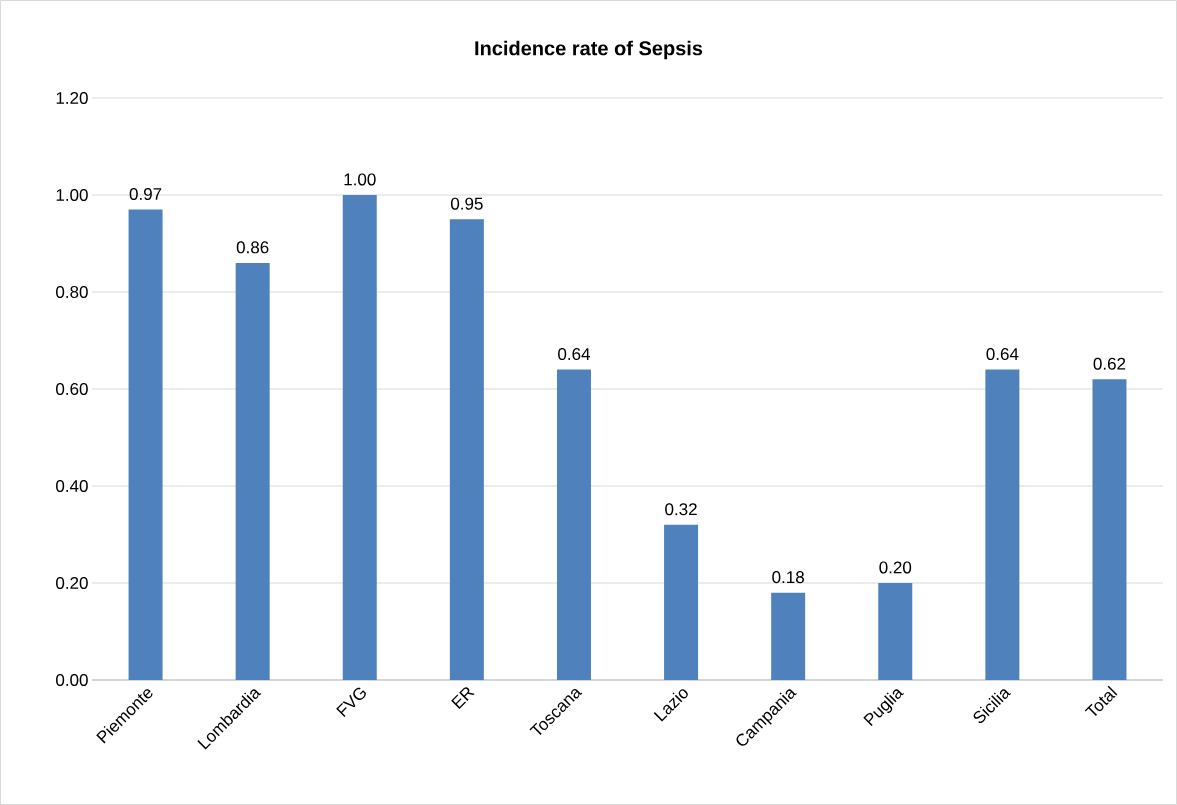 The image size is (1177, 805). Describe the element at coordinates (466, 203) in the screenshot. I see `data-label: 0.95` at that location.